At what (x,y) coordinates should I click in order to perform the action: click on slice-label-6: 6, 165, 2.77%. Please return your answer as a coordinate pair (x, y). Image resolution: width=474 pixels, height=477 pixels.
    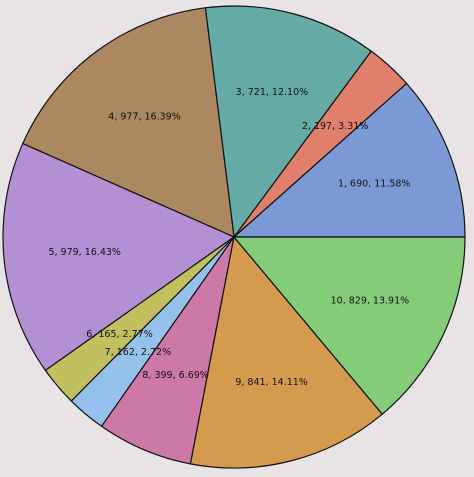
    Looking at the image, I should click on (119, 334).